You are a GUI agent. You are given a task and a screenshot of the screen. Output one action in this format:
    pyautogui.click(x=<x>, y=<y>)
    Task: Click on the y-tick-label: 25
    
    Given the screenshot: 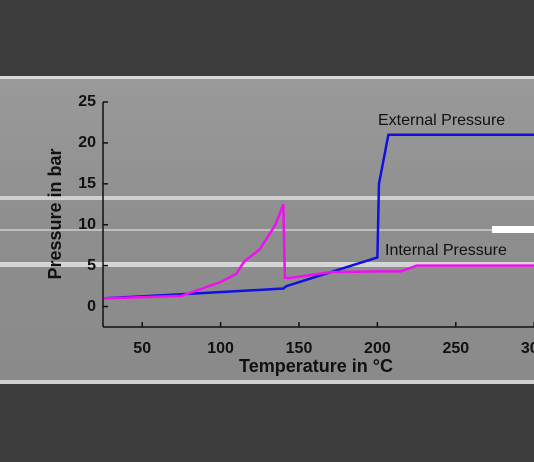 What is the action you would take?
    pyautogui.click(x=87, y=101)
    